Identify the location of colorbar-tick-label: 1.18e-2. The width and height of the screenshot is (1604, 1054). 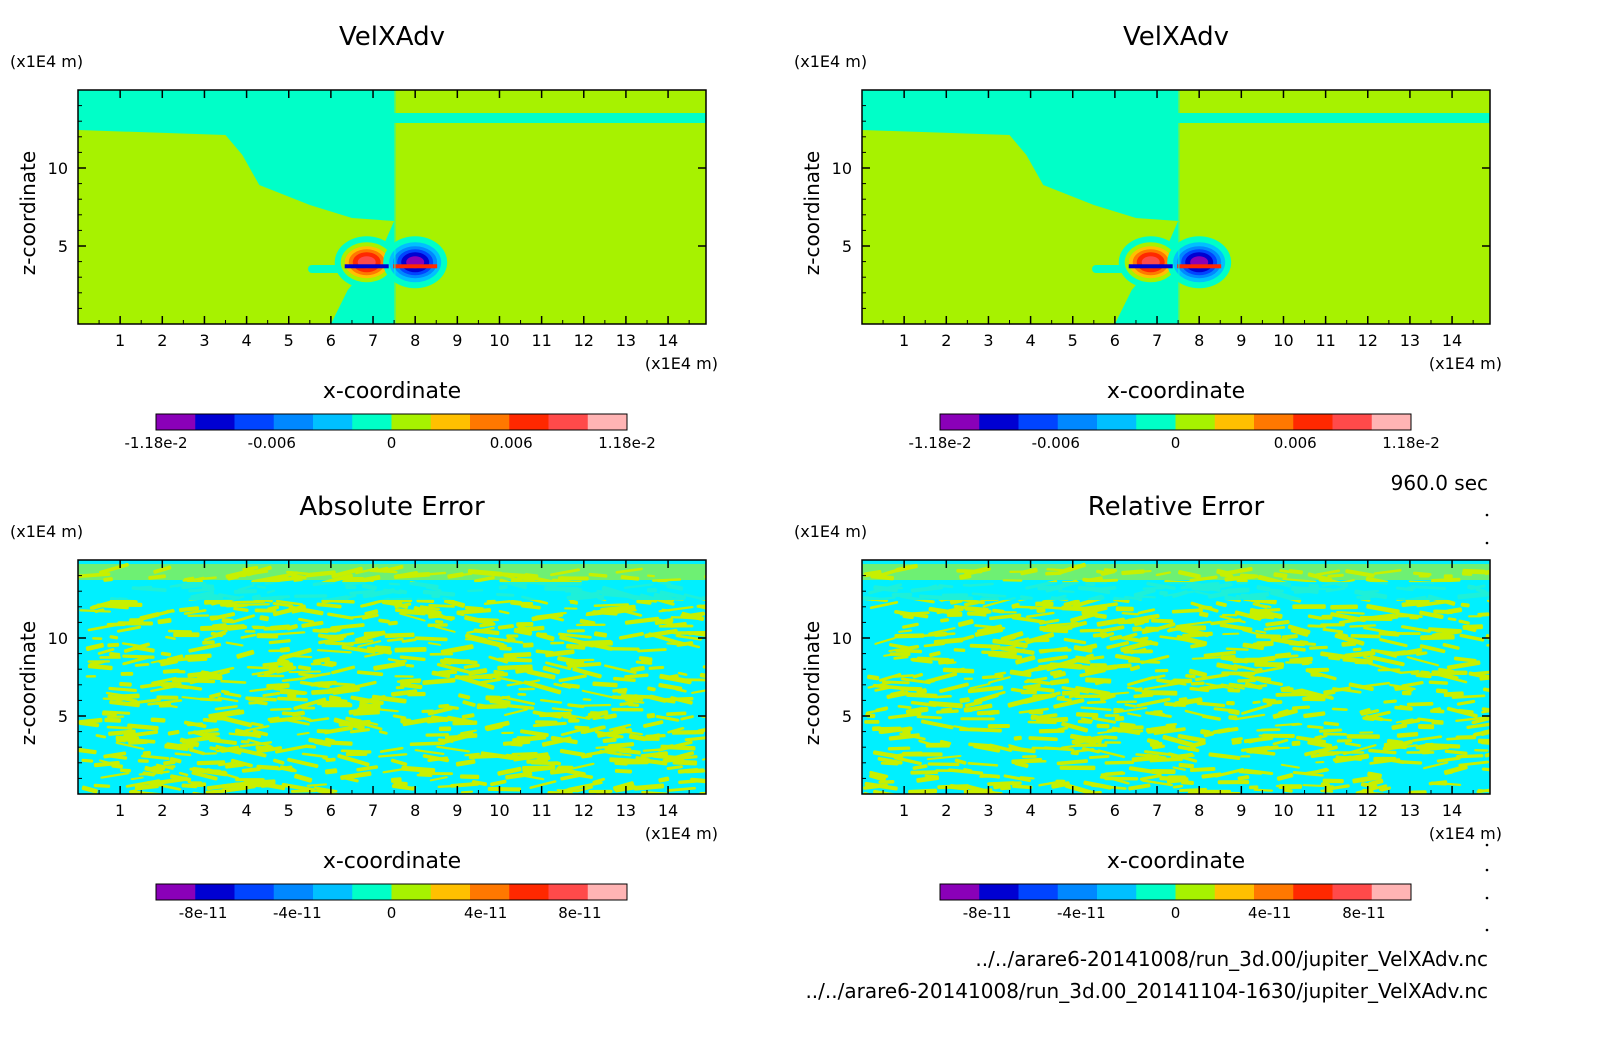
(627, 443).